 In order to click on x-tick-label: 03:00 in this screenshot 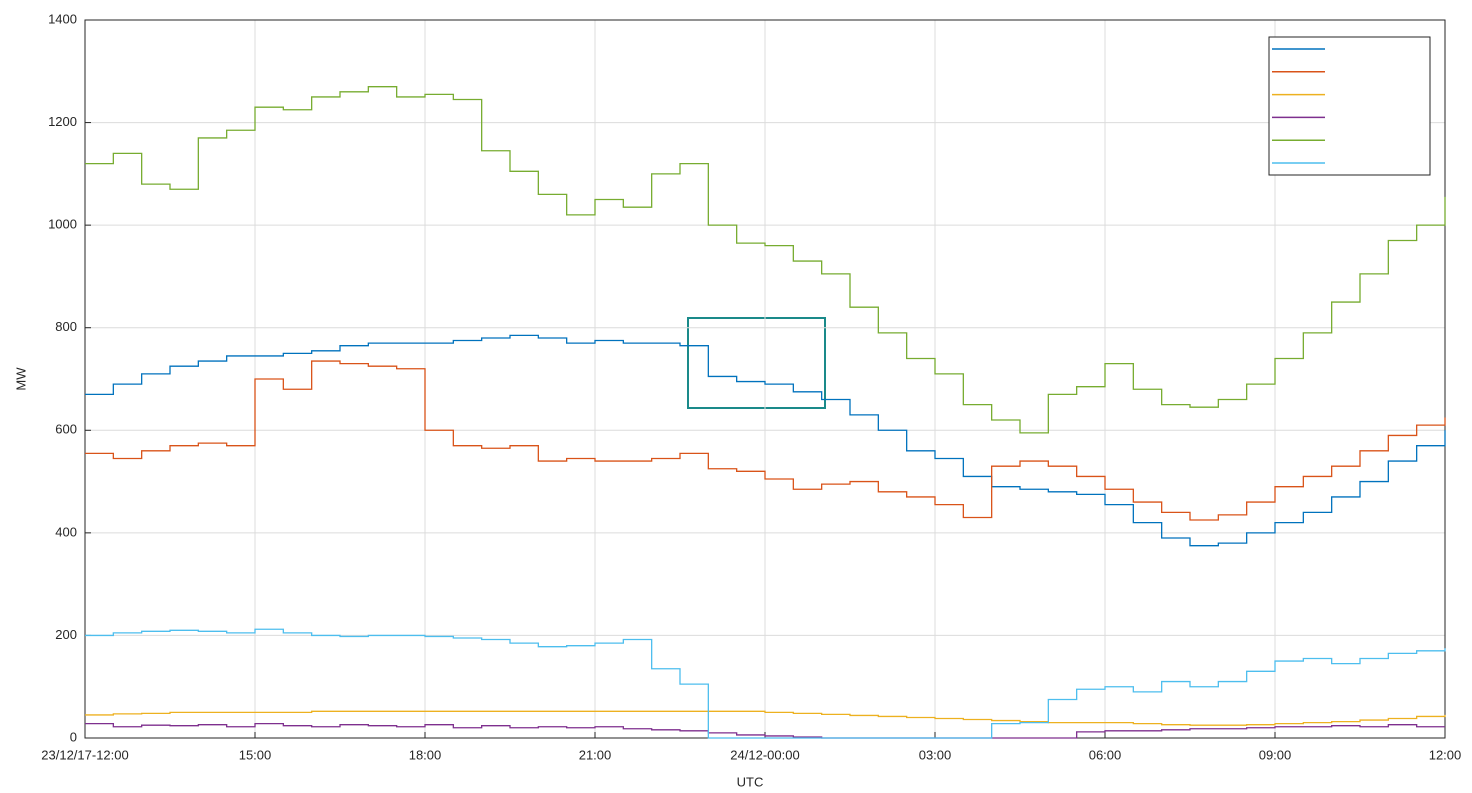, I will do `click(935, 754)`.